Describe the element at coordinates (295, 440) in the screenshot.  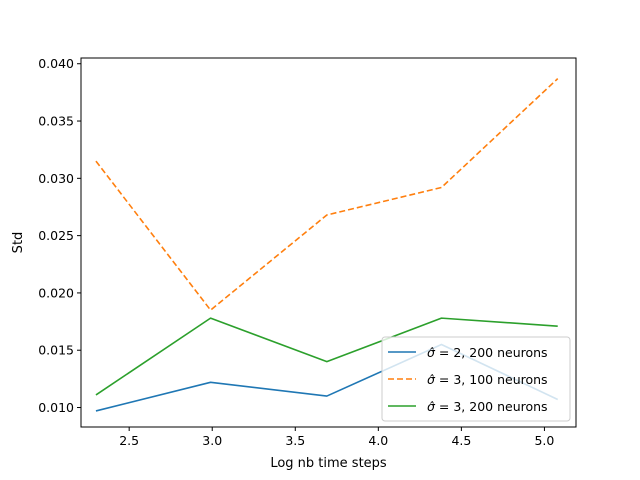
I see `x-tick-label: 3.5` at that location.